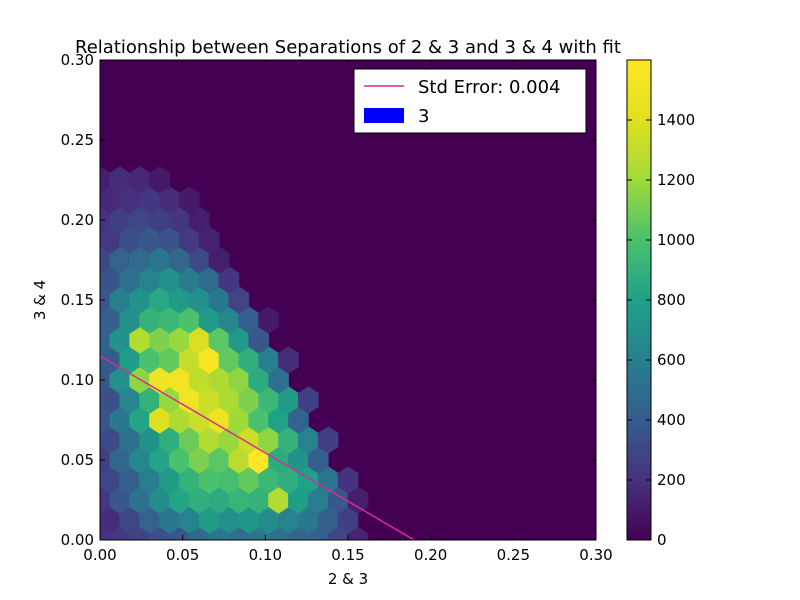 The image size is (800, 600). I want to click on colorbar-tick-label: 1000, so click(676, 240).